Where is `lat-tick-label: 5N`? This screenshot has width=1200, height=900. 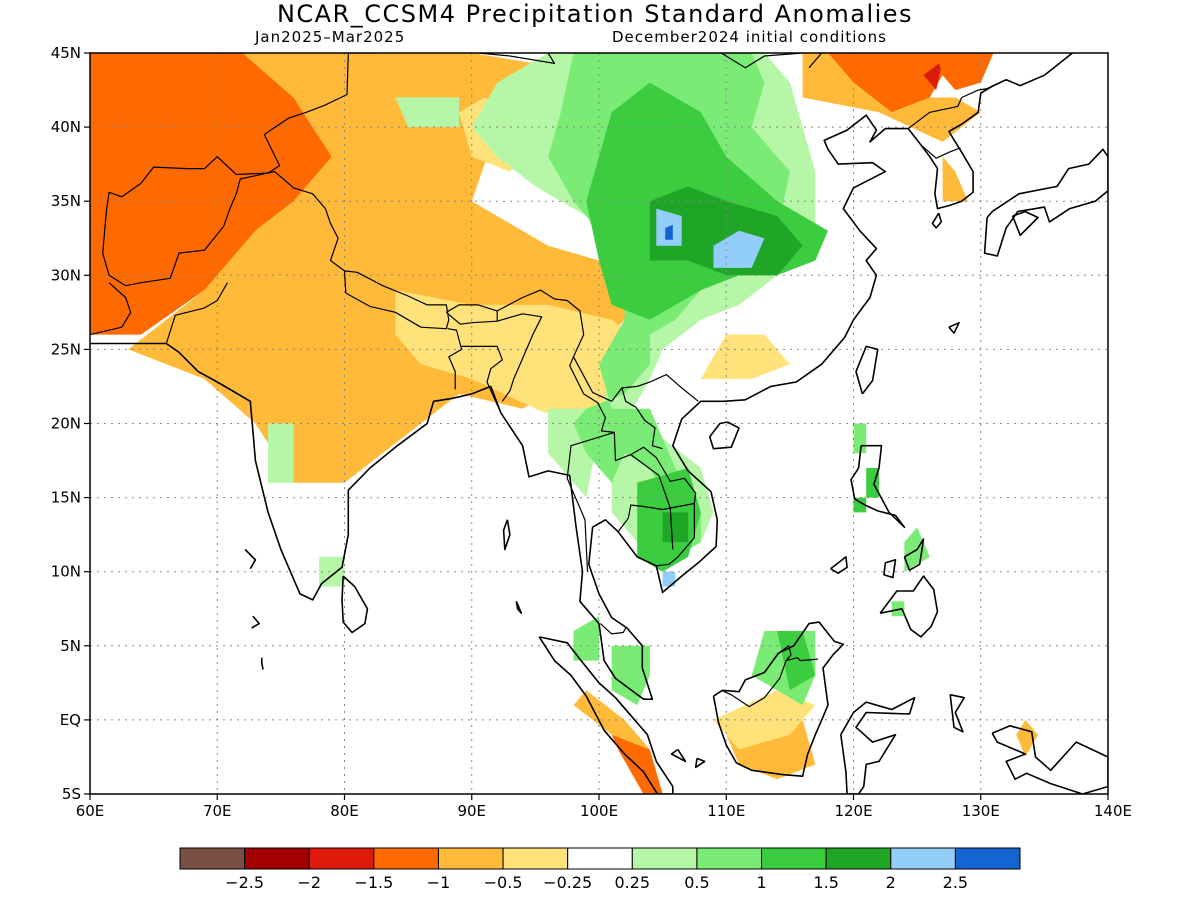 lat-tick-label: 5N is located at coordinates (70, 646).